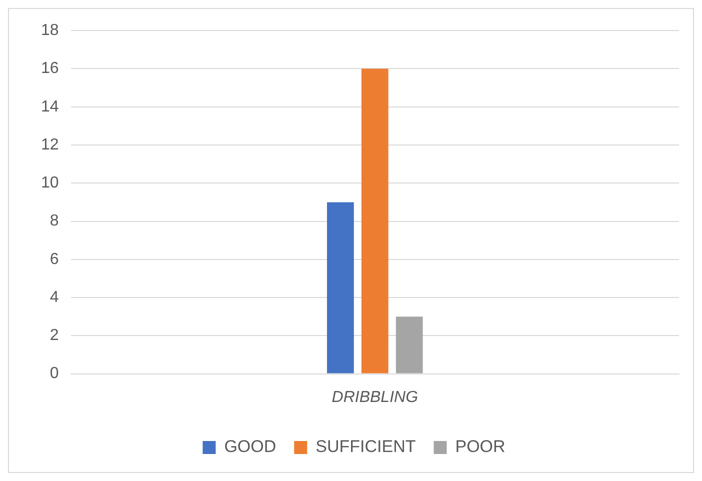  What do you see at coordinates (50, 69) in the screenshot?
I see `y-tick-label: 16` at bounding box center [50, 69].